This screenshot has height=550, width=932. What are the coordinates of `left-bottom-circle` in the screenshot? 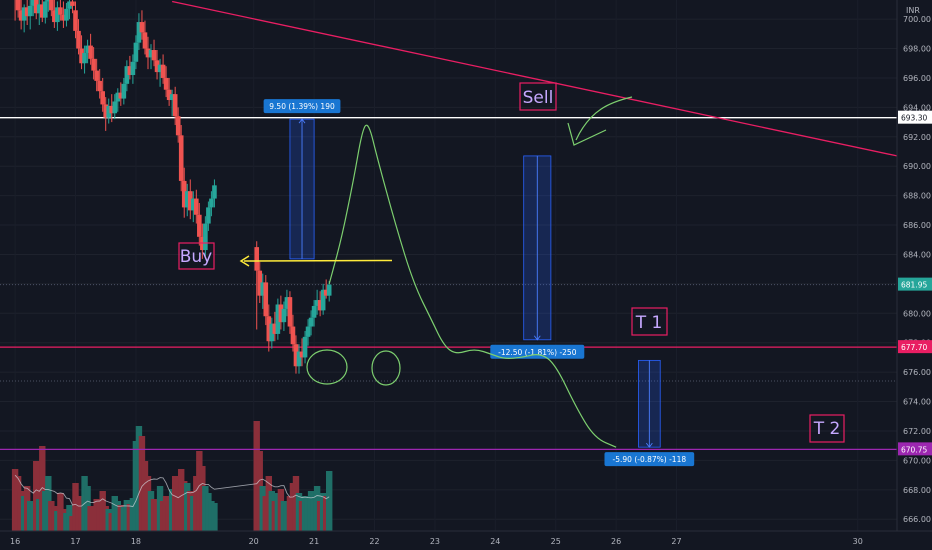 It's located at (327, 367).